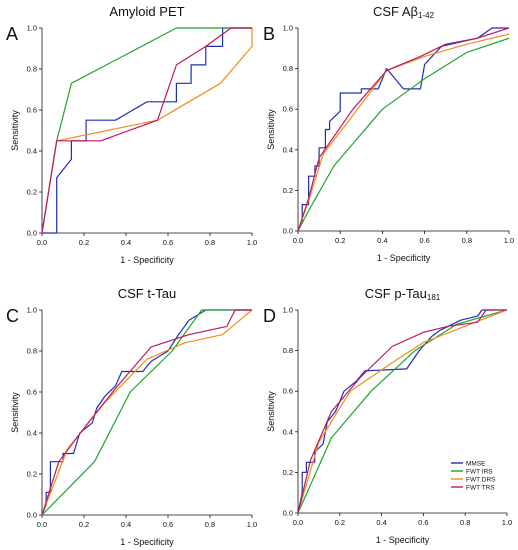 The image size is (518, 550). Describe the element at coordinates (426, 15) in the screenshot. I see `chart-title-subscript: 1-42` at that location.